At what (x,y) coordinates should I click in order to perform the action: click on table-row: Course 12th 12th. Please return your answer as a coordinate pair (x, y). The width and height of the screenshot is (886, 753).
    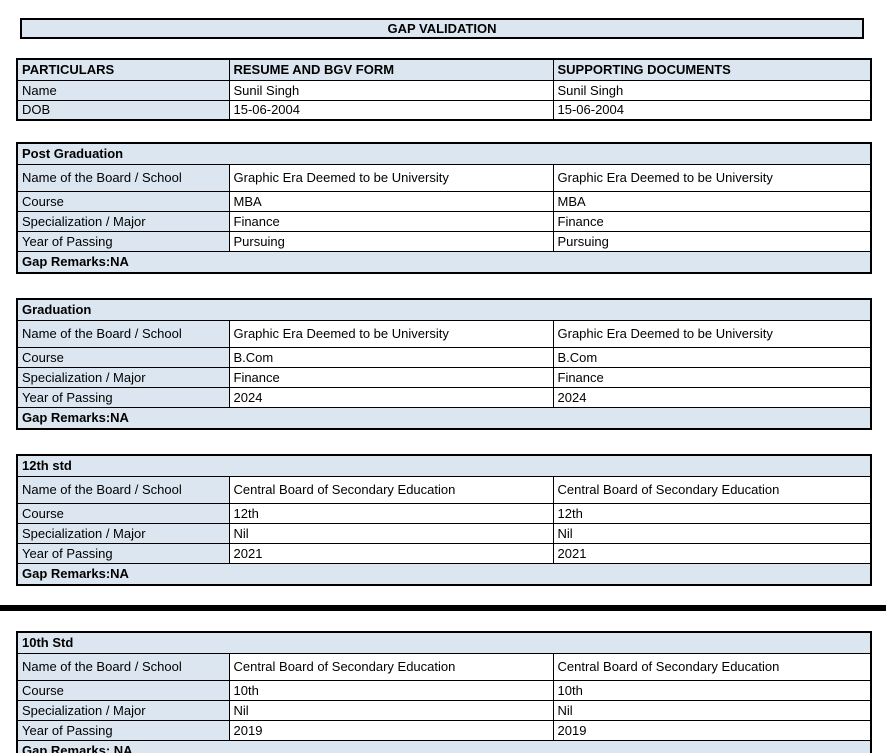
    Looking at the image, I should click on (444, 513).